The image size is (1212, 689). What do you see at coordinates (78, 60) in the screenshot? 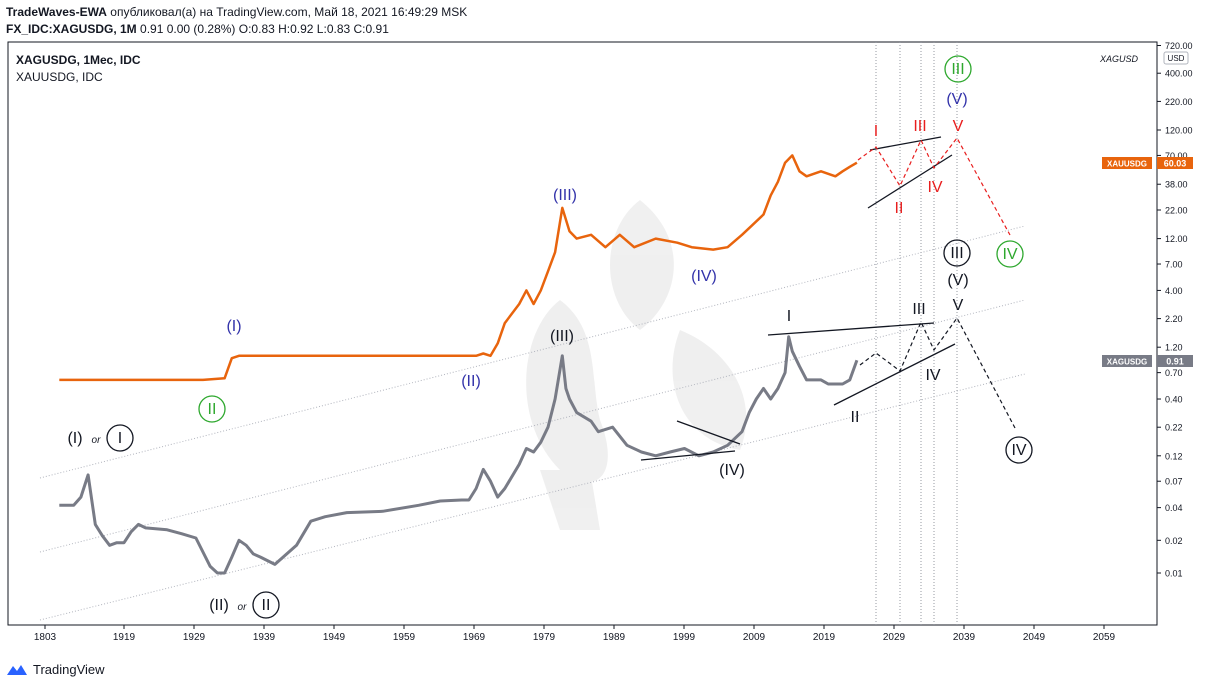
I see `chart-title: XAGUSDG, 1Мес, IDC` at bounding box center [78, 60].